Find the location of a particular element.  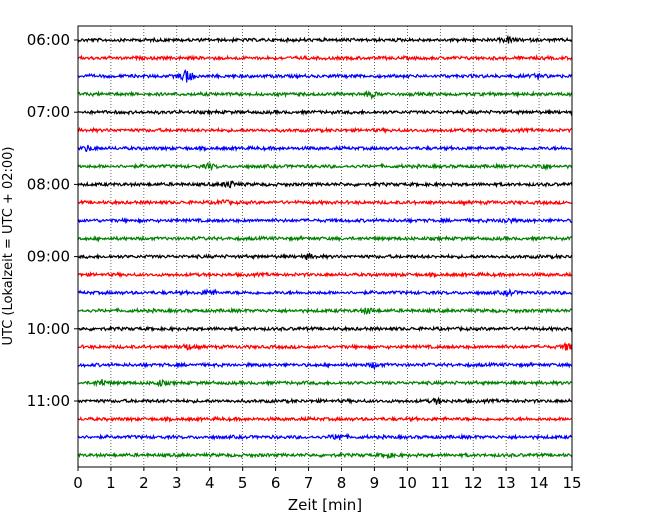

x-tick-label-6: 6 is located at coordinates (276, 483).